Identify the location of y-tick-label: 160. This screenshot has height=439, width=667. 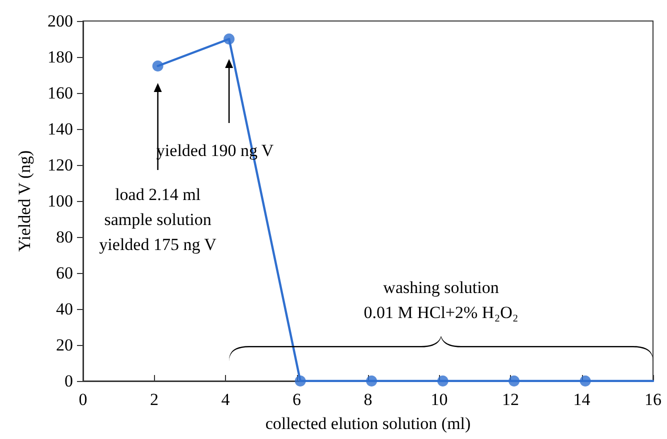
(60, 93).